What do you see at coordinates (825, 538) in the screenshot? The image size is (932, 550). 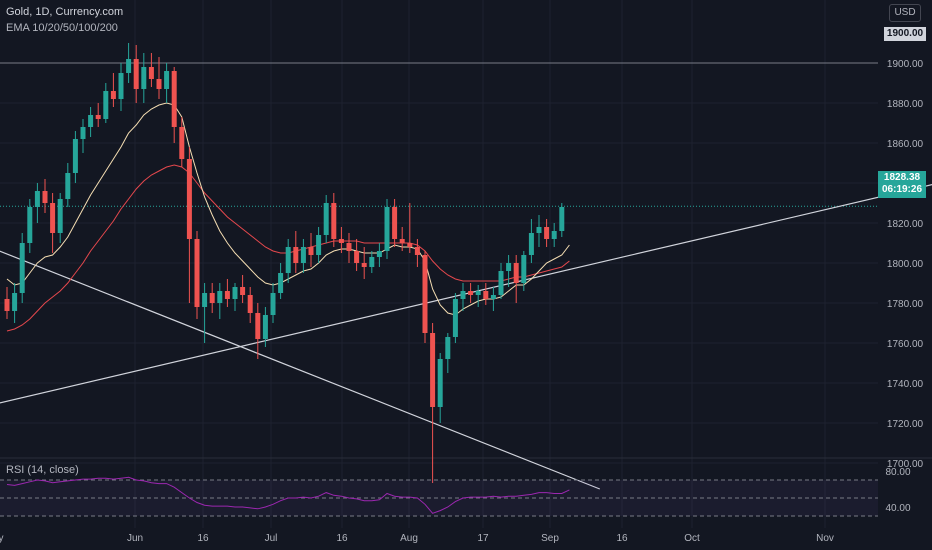 I see `time-tick-label: Nov` at bounding box center [825, 538].